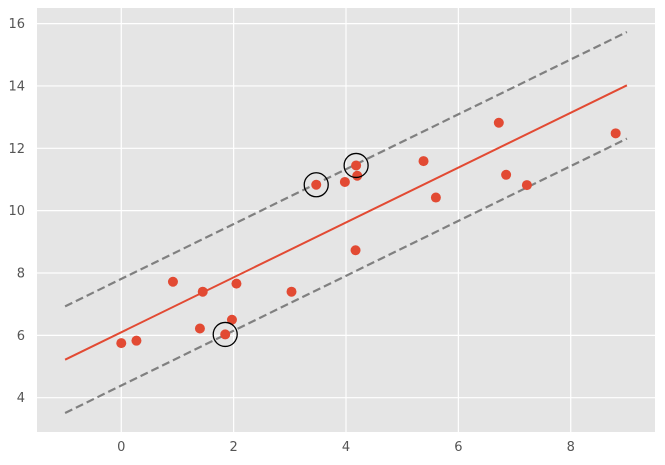  Describe the element at coordinates (21, 336) in the screenshot. I see `y-tick-label: 6` at that location.